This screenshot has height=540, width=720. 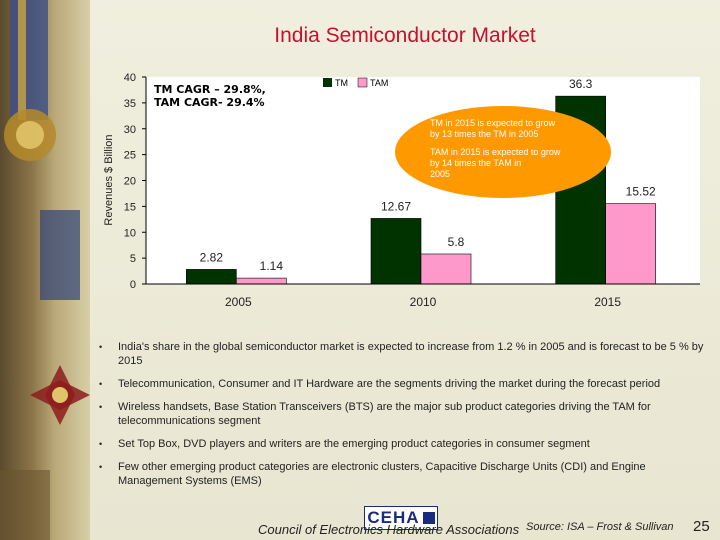 What do you see at coordinates (401, 518) in the screenshot?
I see `ceha-logo: CEHA` at bounding box center [401, 518].